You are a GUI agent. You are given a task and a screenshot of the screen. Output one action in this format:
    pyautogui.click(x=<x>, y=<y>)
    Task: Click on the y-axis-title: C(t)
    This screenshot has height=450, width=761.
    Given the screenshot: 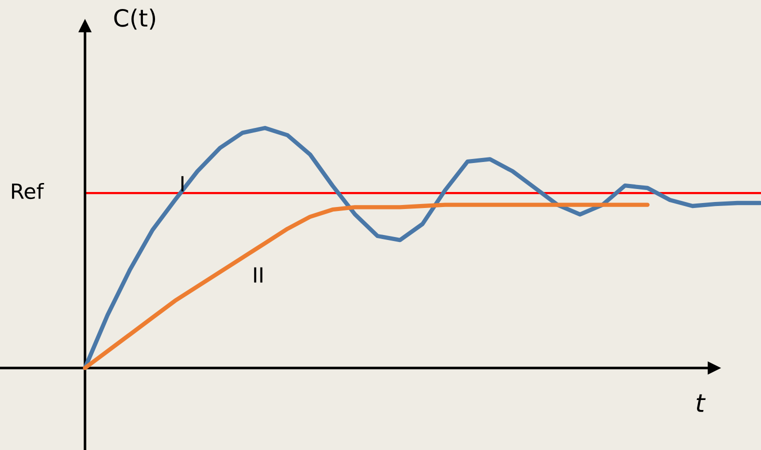 What is the action you would take?
    pyautogui.click(x=135, y=19)
    